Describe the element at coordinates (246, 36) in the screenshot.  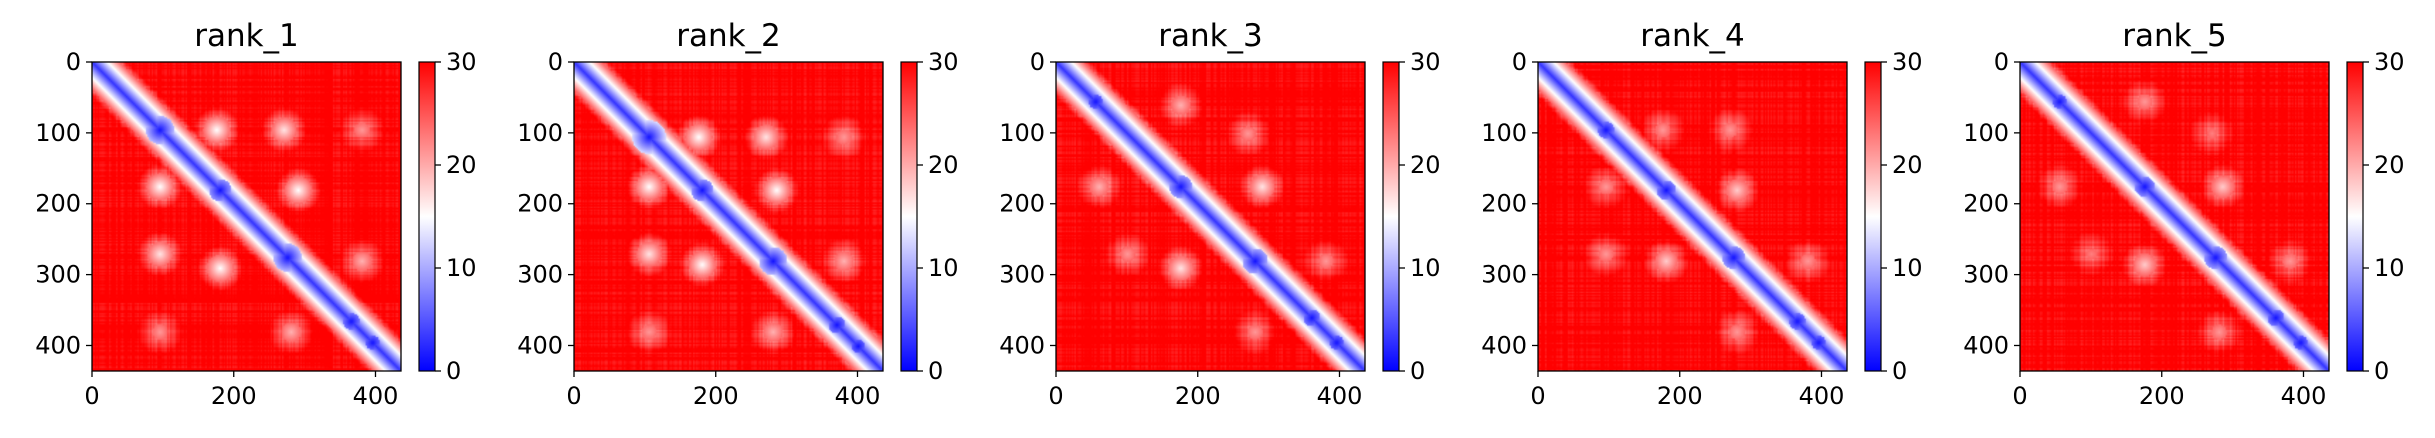
I see `subplot-title: rank_1` at that location.